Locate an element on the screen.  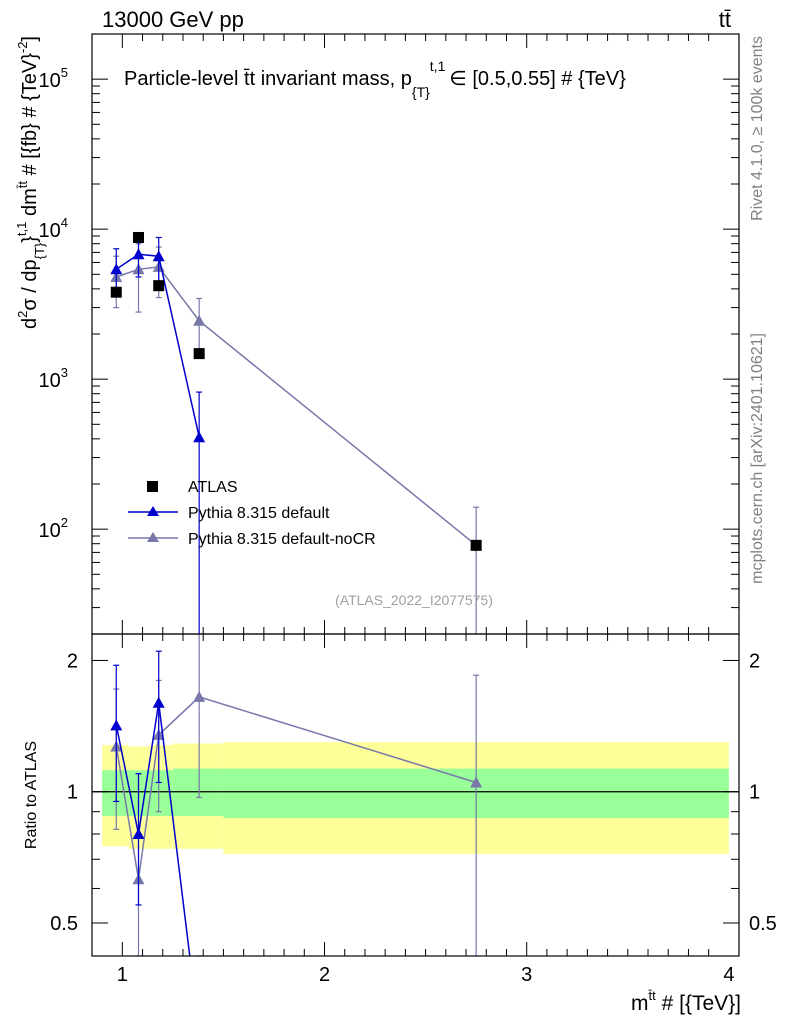
ratio-default-line is located at coordinates (153, 829).